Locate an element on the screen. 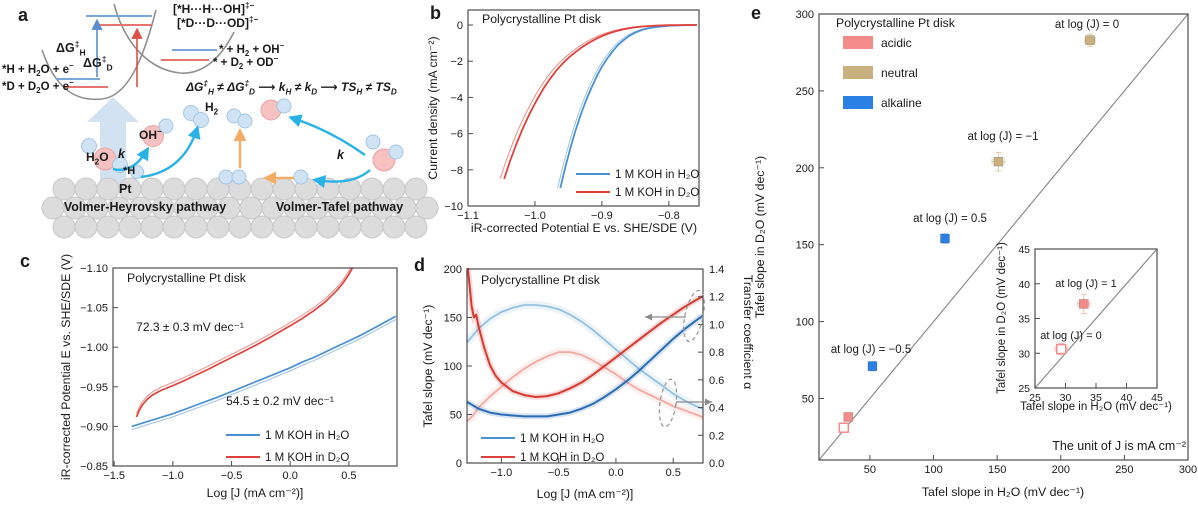  hydroxide-molecule is located at coordinates (158, 132).